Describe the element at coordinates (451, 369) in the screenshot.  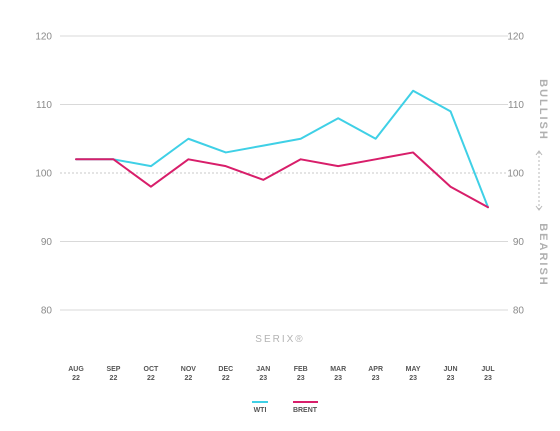
I see `x-tick-label-month: JUN` at that location.